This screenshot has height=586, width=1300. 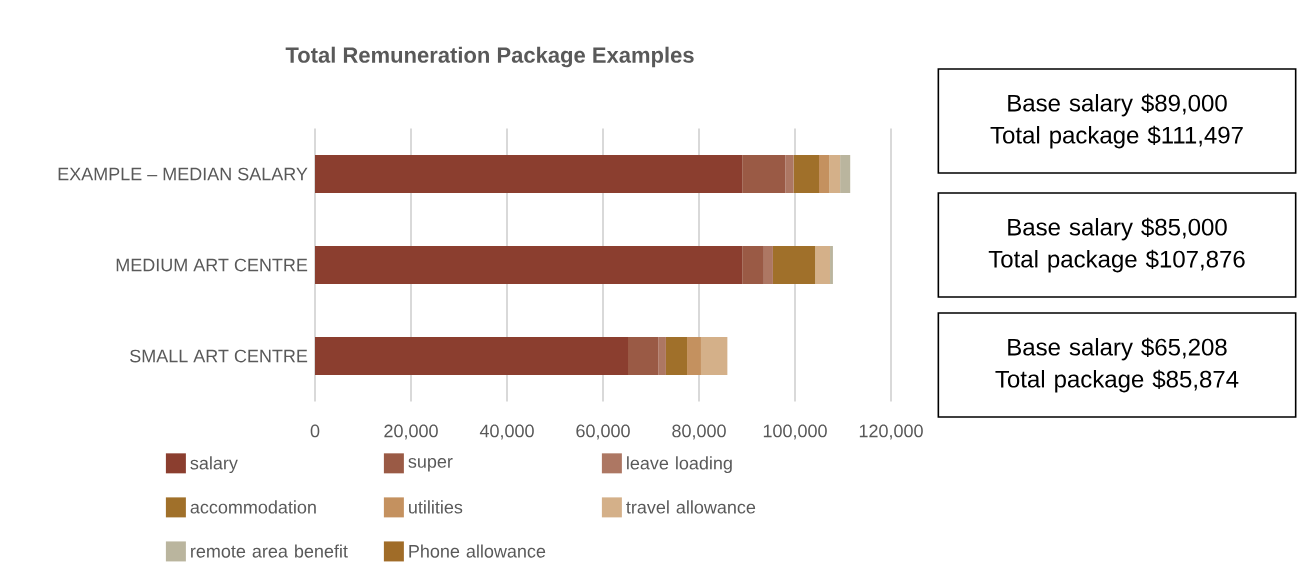 What do you see at coordinates (219, 356) in the screenshot?
I see `y-tick-label: SMALL ART CENTRE` at bounding box center [219, 356].